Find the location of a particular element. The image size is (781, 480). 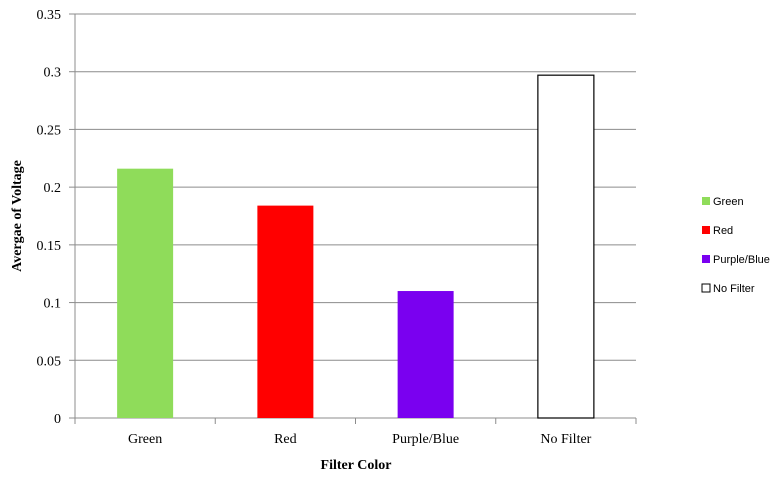

y-tick-labels: 0 0.05 0.1 0.15 0.2 0.25 0.3 0.35 is located at coordinates (49, 217).